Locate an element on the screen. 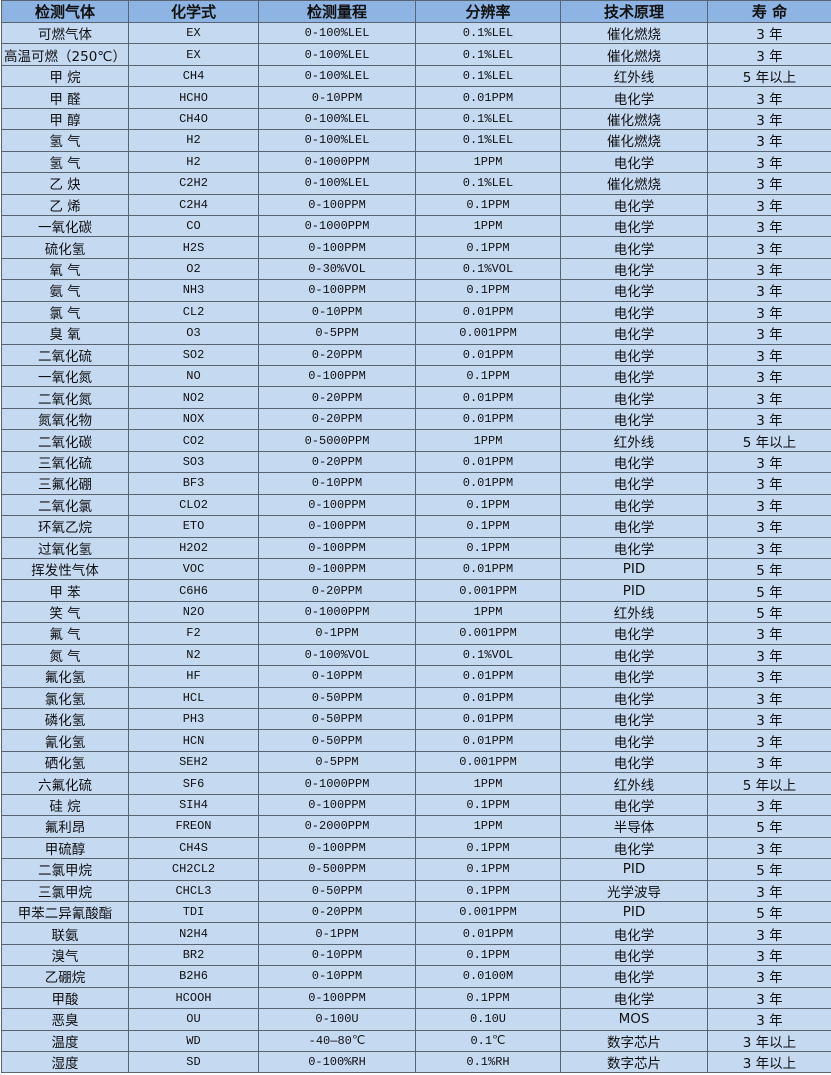  table-row: 一氧化氮 NO 0-100PPM 0.1PPM 电化学 3 年 is located at coordinates (416, 376).